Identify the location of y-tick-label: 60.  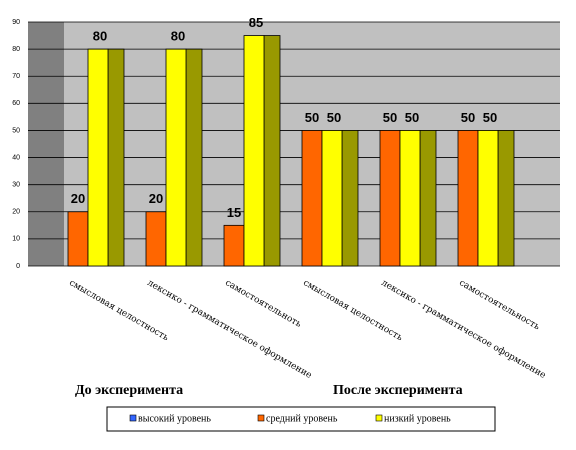
(16, 103).